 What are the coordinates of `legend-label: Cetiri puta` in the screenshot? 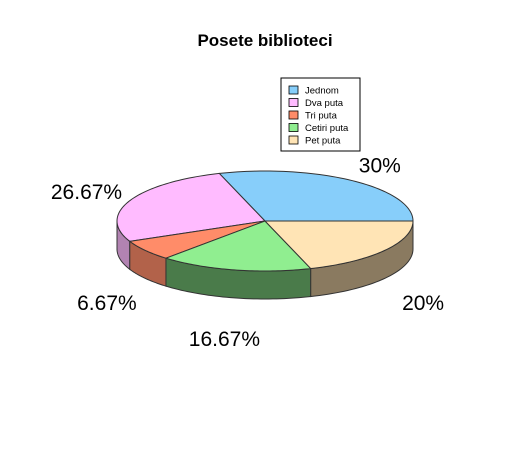 It's located at (327, 128).